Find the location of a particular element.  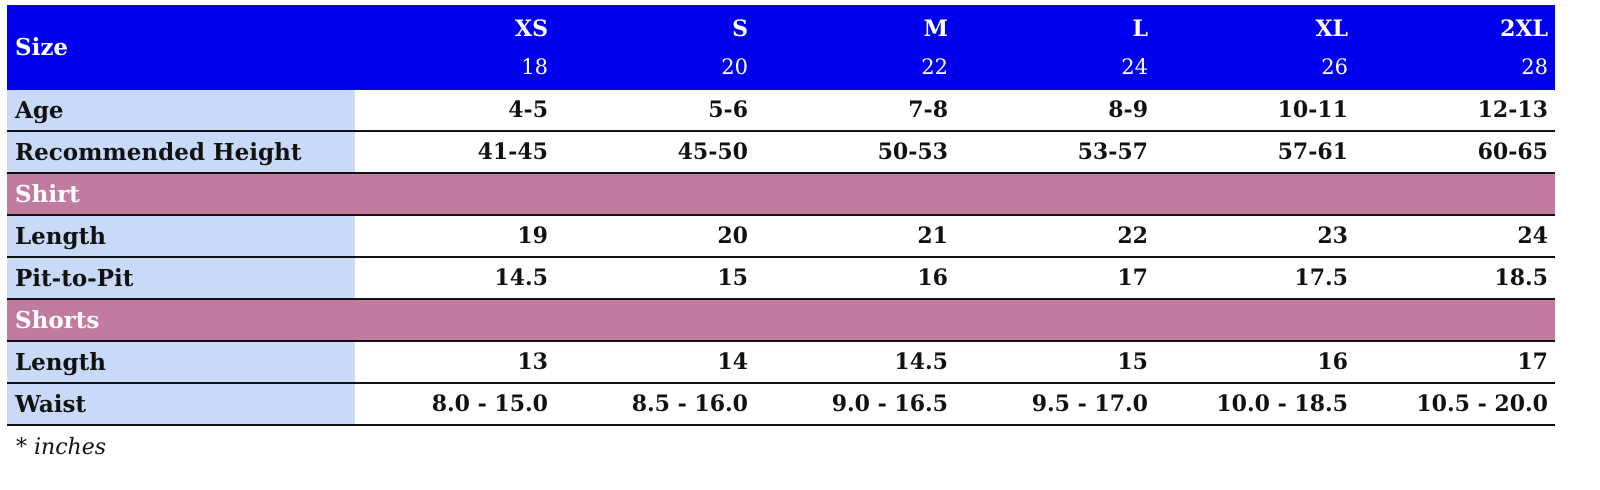

cell: 20 is located at coordinates (732, 236).